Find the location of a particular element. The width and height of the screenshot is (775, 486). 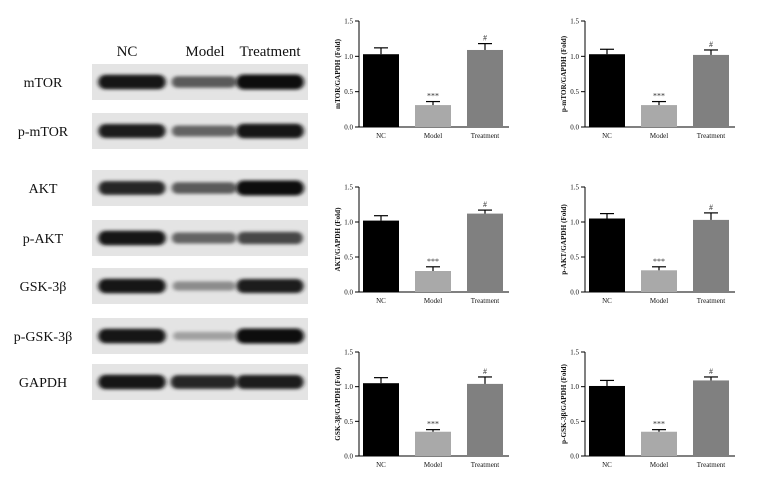

protein-label: GAPDH is located at coordinates (43, 383).